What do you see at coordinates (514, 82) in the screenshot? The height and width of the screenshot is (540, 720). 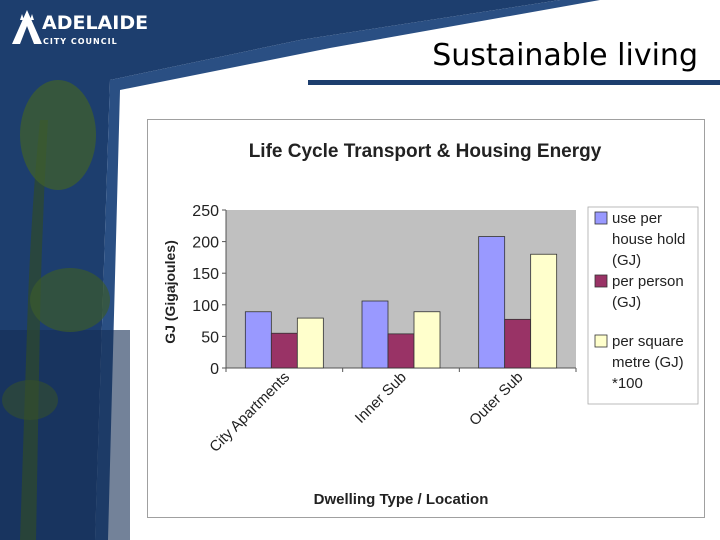 I see `title-underline` at bounding box center [514, 82].